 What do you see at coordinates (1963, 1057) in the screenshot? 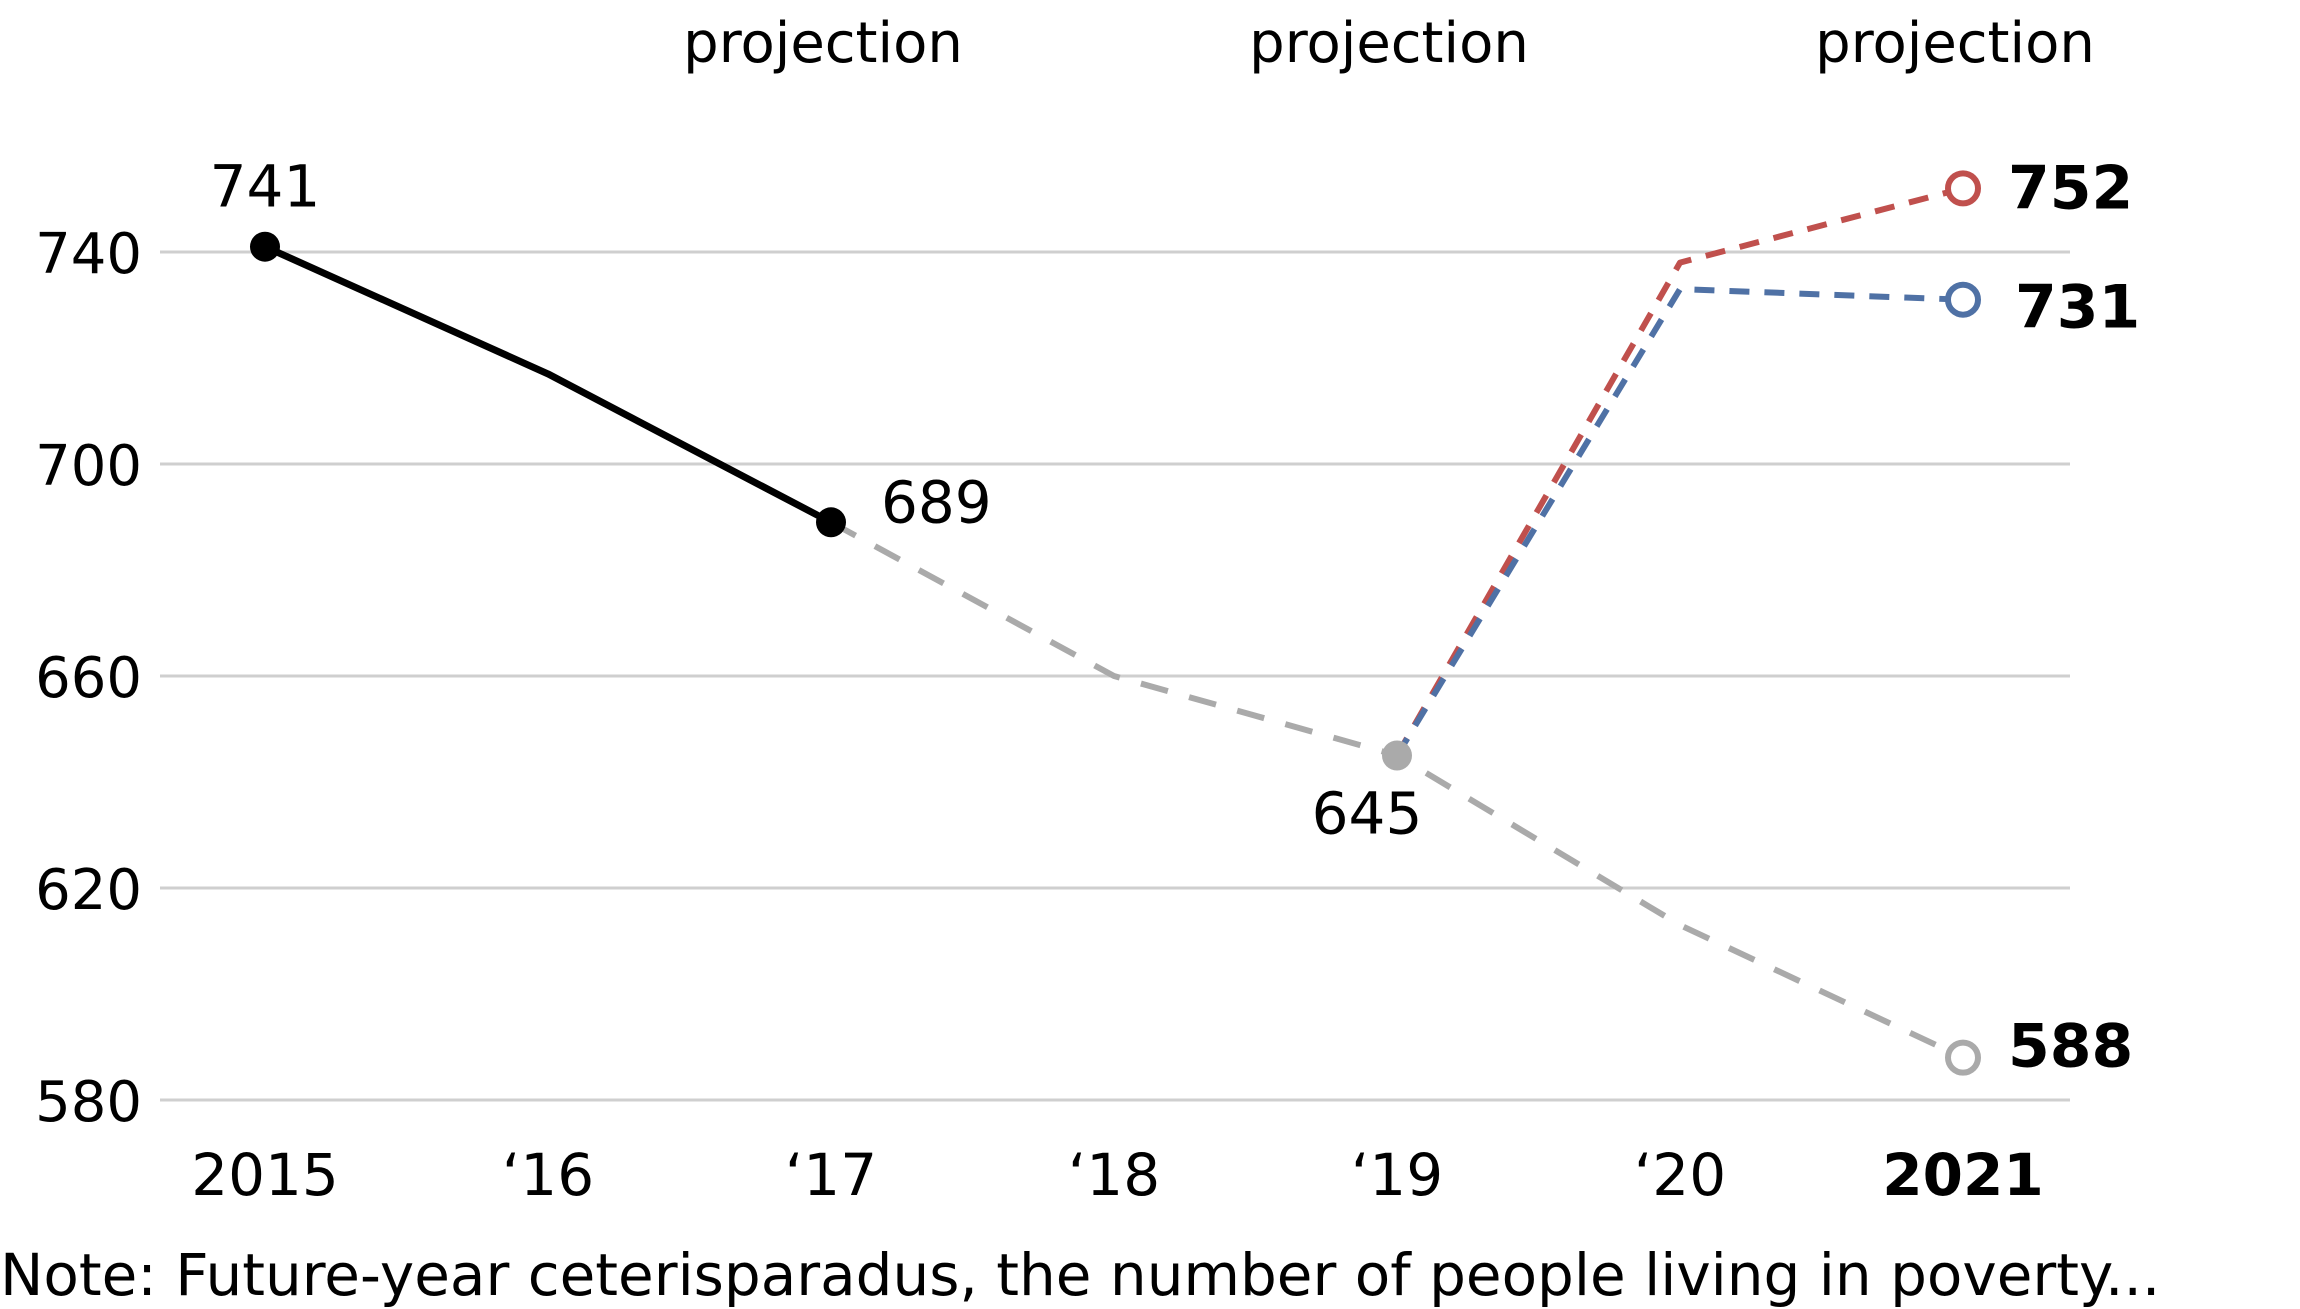
I see `end-marker-gray` at bounding box center [1963, 1057].